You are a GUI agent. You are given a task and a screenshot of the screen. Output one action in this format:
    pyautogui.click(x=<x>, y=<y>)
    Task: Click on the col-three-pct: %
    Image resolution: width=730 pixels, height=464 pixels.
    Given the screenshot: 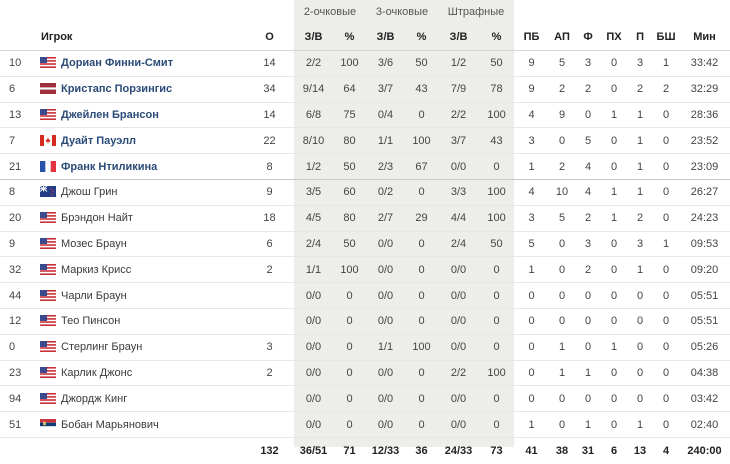 What is the action you would take?
    pyautogui.click(x=421, y=37)
    